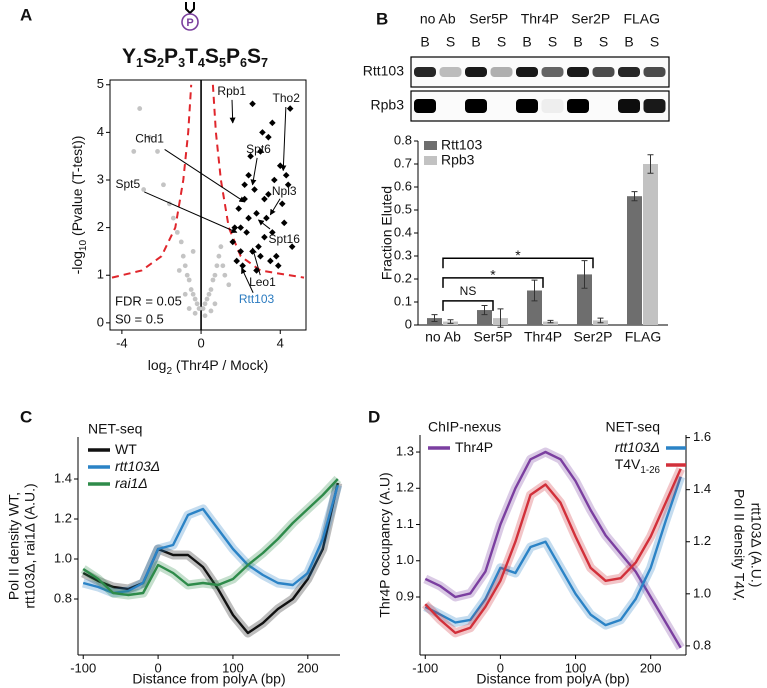  Describe the element at coordinates (190, 16) in the screenshot. I see `antibody-icon` at that location.